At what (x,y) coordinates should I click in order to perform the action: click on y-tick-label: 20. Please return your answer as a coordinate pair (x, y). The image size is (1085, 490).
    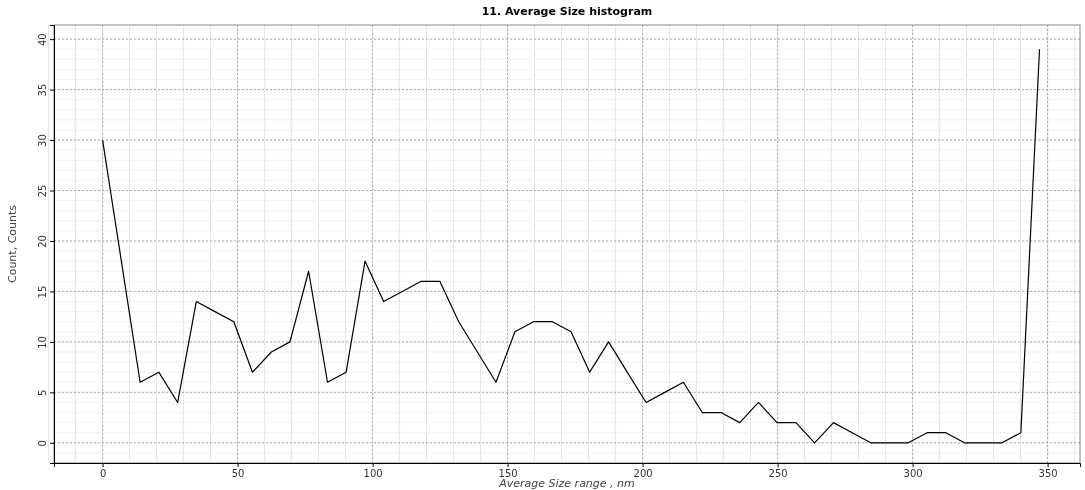
    Looking at the image, I should click on (42, 241).